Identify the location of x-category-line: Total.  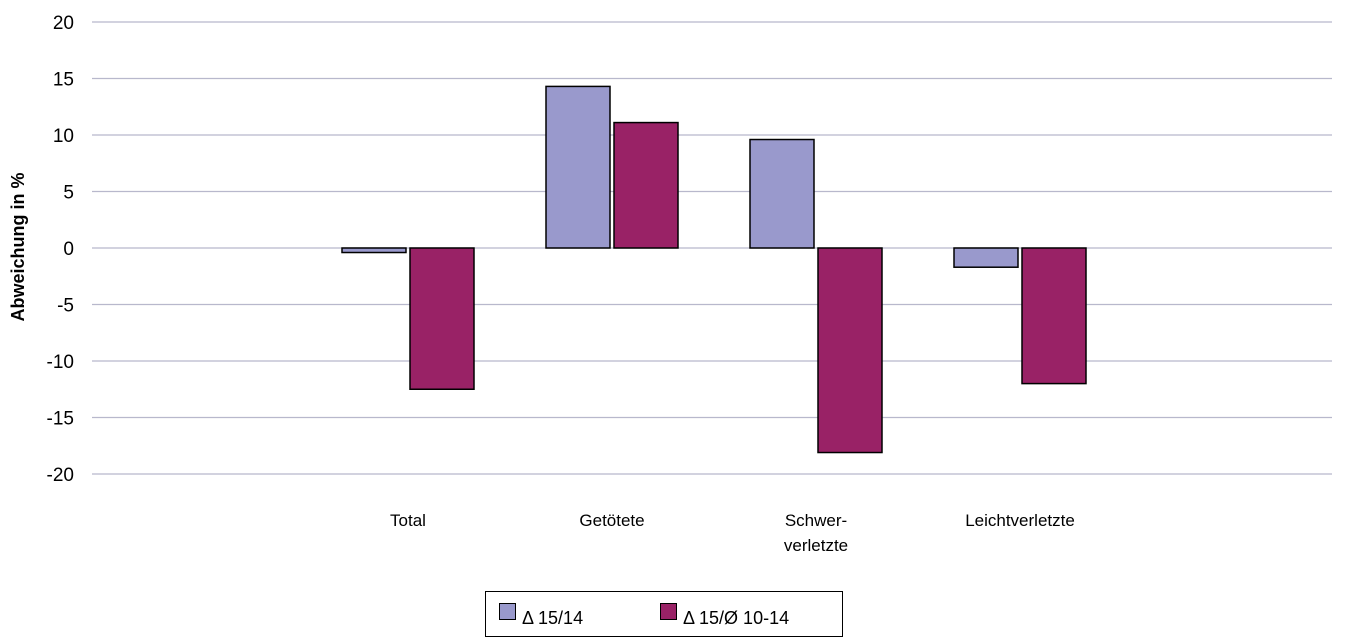
(408, 520).